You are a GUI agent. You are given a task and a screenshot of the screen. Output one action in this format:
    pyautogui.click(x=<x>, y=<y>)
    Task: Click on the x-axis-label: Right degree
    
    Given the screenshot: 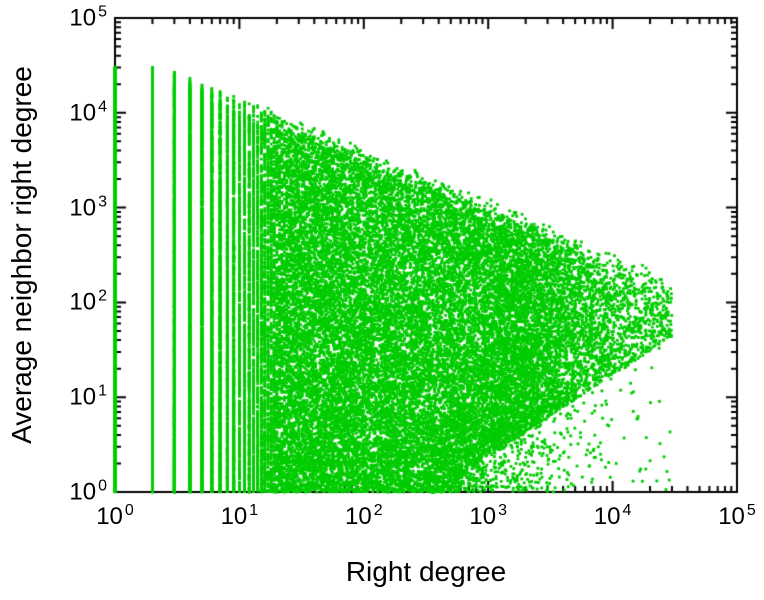 What is the action you would take?
    pyautogui.click(x=426, y=571)
    